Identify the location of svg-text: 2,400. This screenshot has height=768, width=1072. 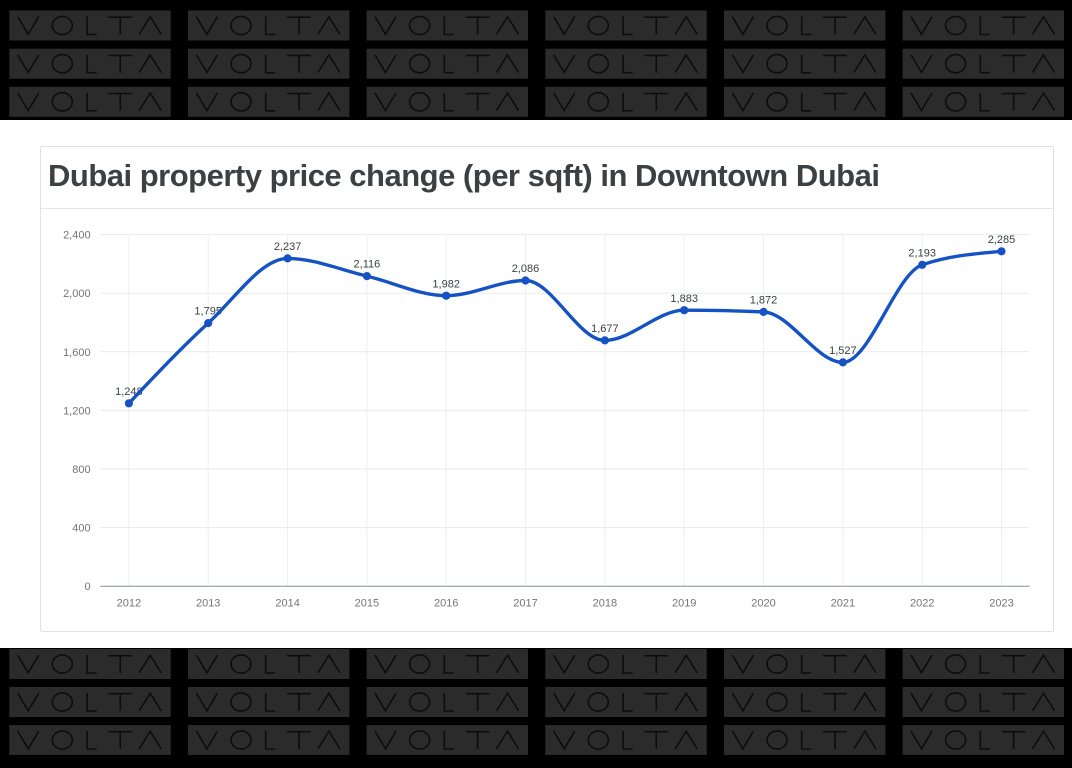
(77, 236).